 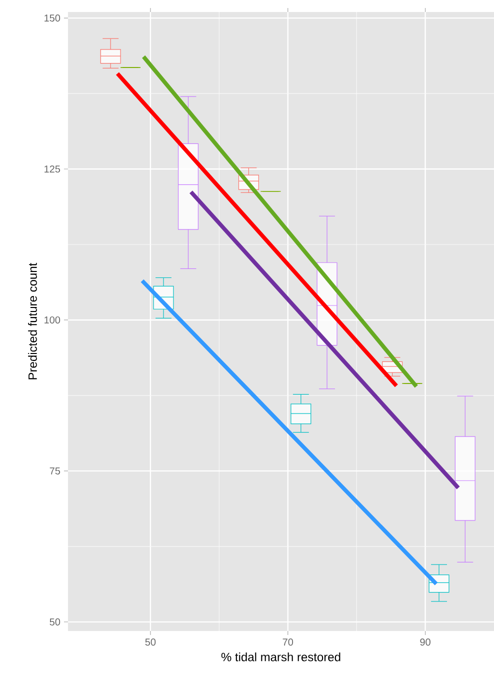 What do you see at coordinates (425, 642) in the screenshot?
I see `x-tick-label: 90` at bounding box center [425, 642].